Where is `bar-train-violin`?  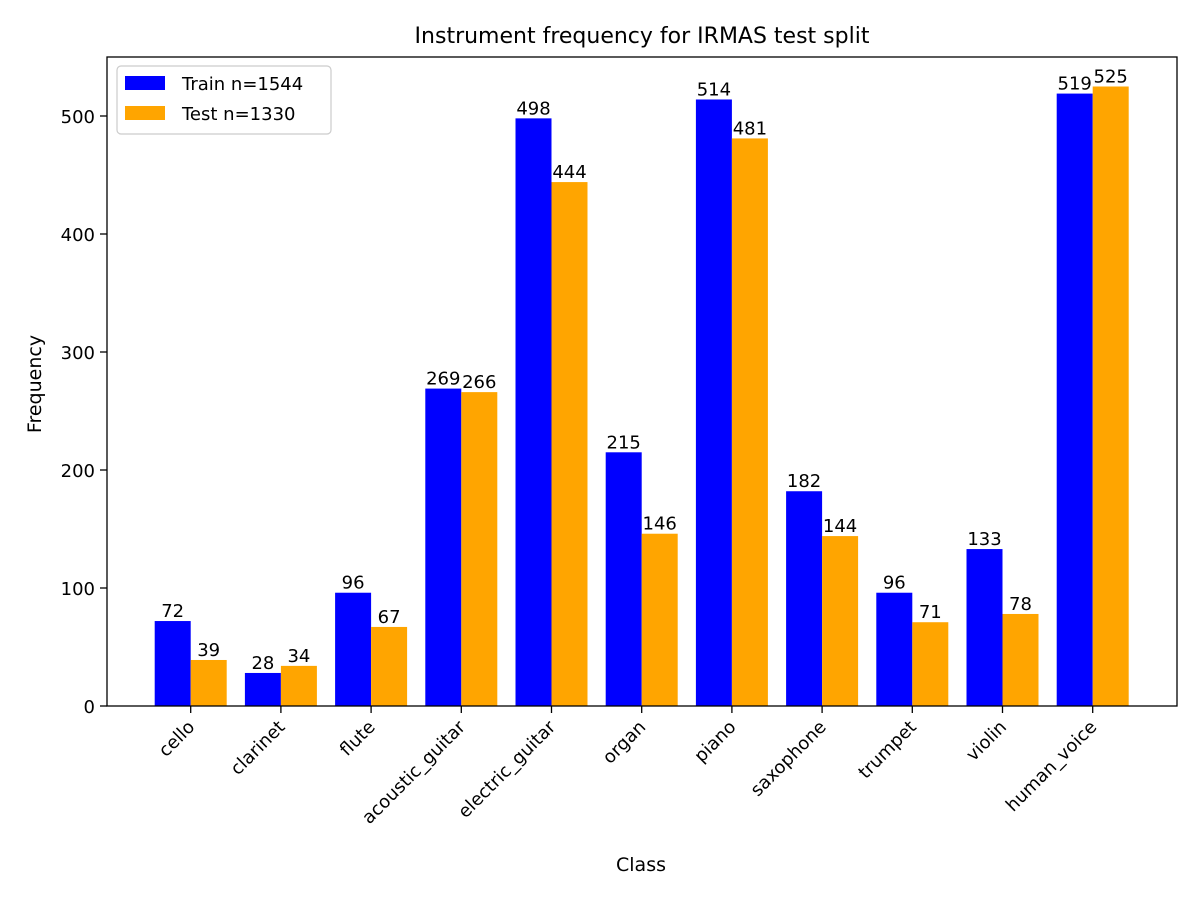
bar-train-violin is located at coordinates (984, 627).